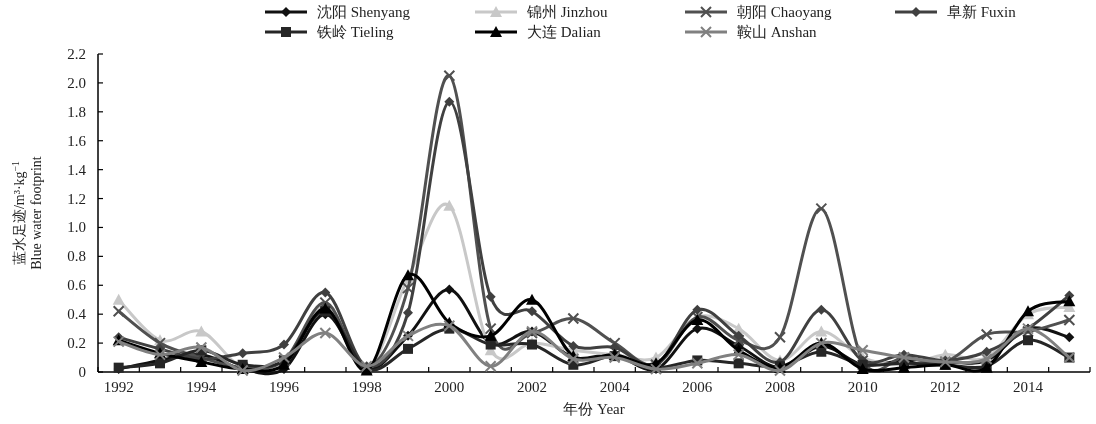 The width and height of the screenshot is (1096, 424). I want to click on legend-label: 锦州 Jinzhou, so click(567, 12).